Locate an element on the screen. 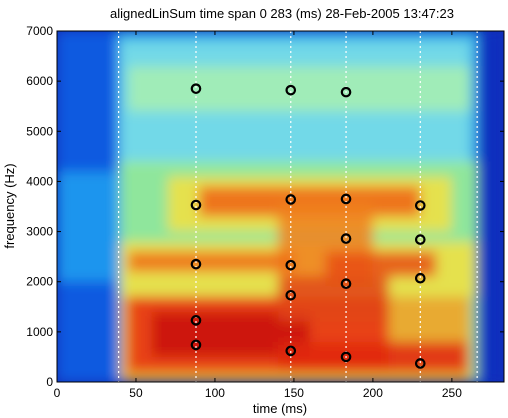 The height and width of the screenshot is (418, 508). x-tick-label: 50 is located at coordinates (136, 393).